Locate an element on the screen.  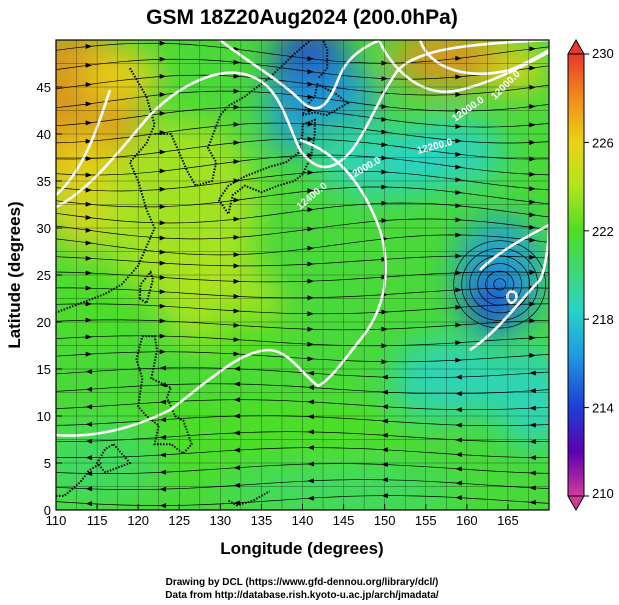
cyclone-streamline is located at coordinates (500, 284).